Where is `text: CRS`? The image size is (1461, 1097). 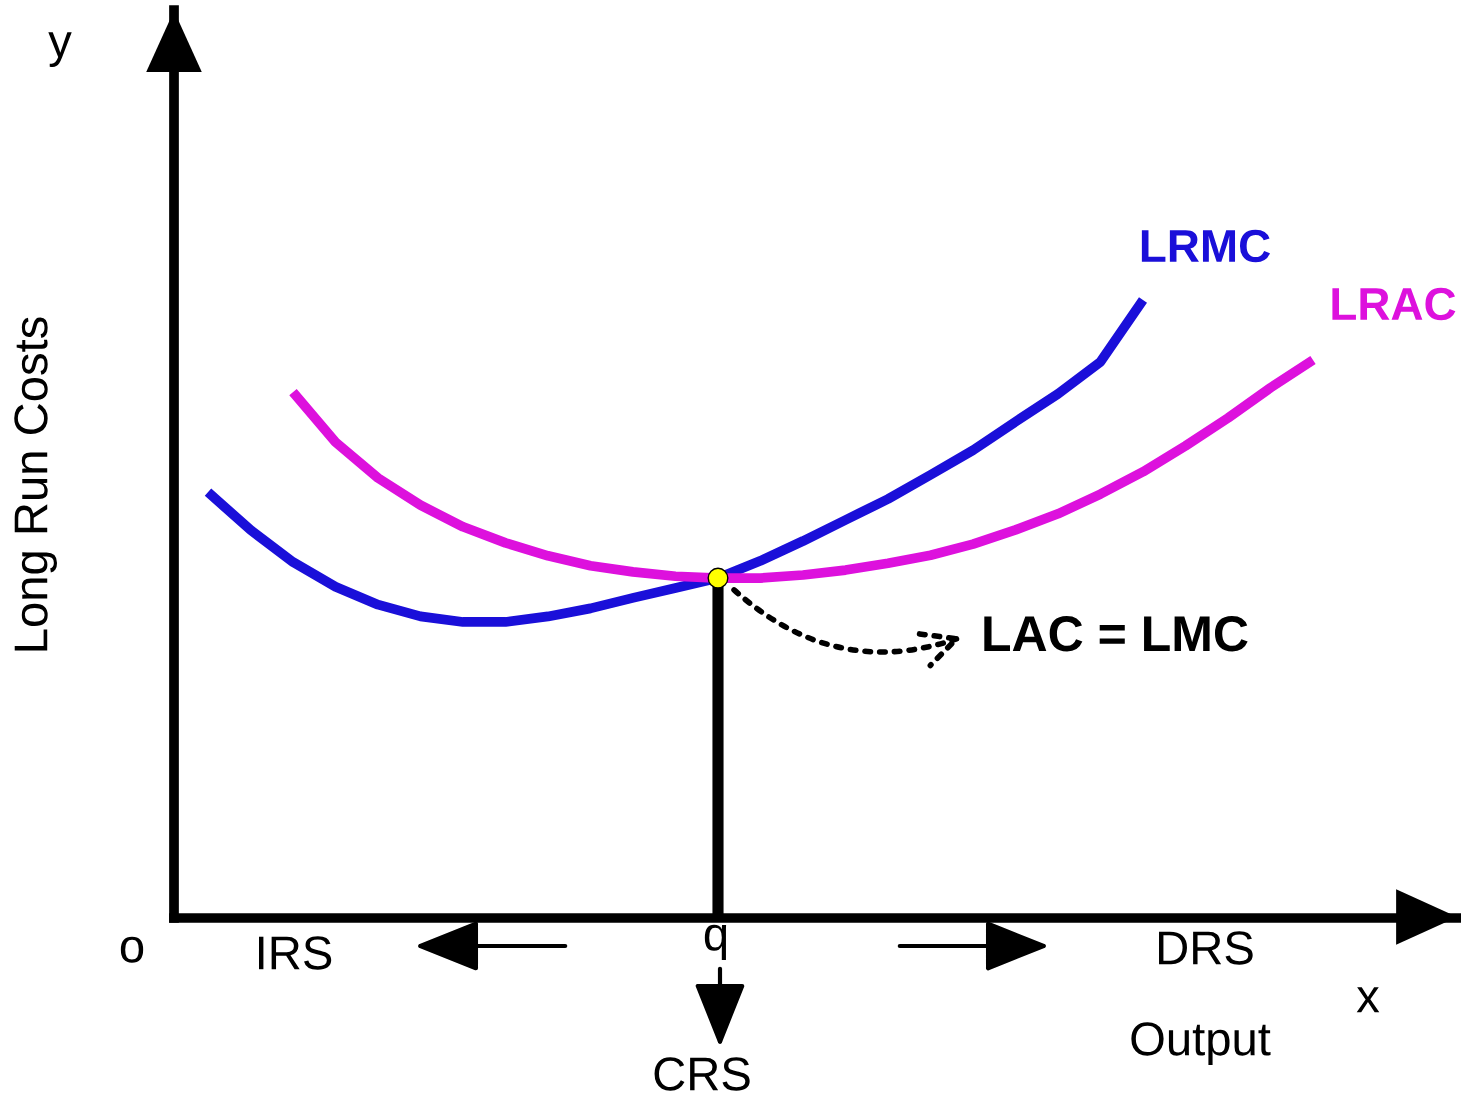 text: CRS is located at coordinates (702, 1074).